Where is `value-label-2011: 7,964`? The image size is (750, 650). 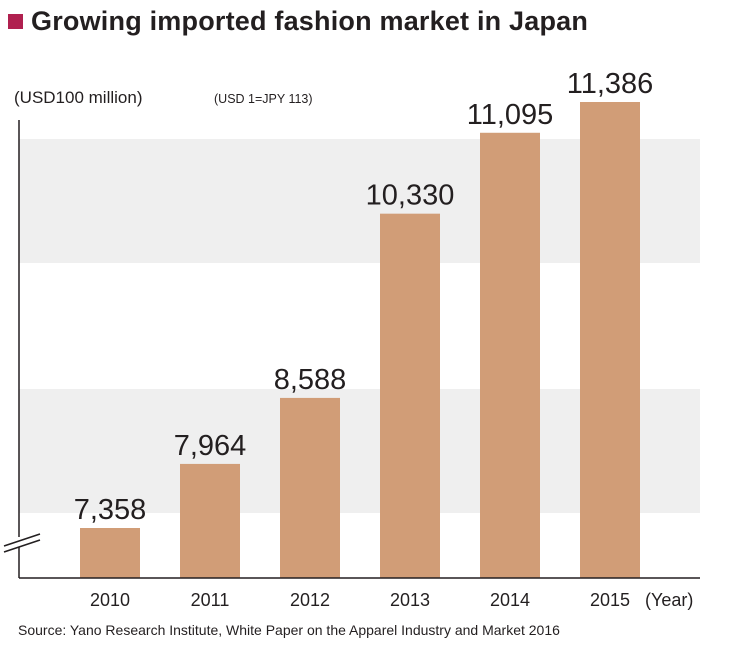 value-label-2011: 7,964 is located at coordinates (210, 446).